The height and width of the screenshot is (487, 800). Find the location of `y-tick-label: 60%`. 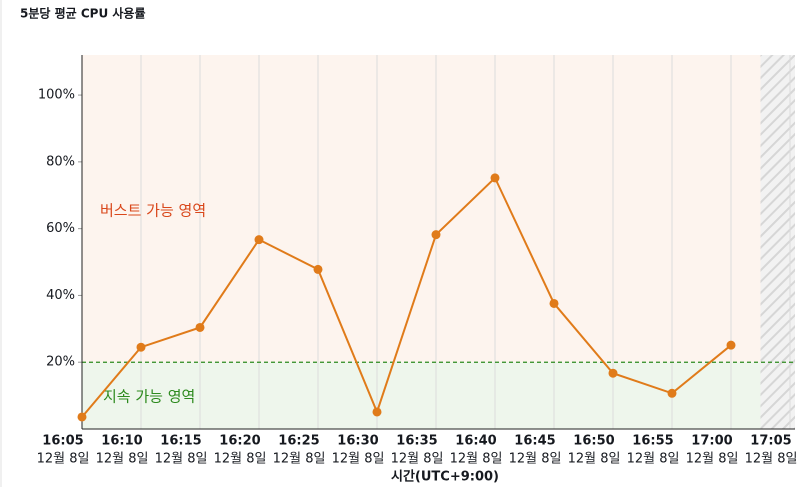

y-tick-label: 60% is located at coordinates (60, 228).